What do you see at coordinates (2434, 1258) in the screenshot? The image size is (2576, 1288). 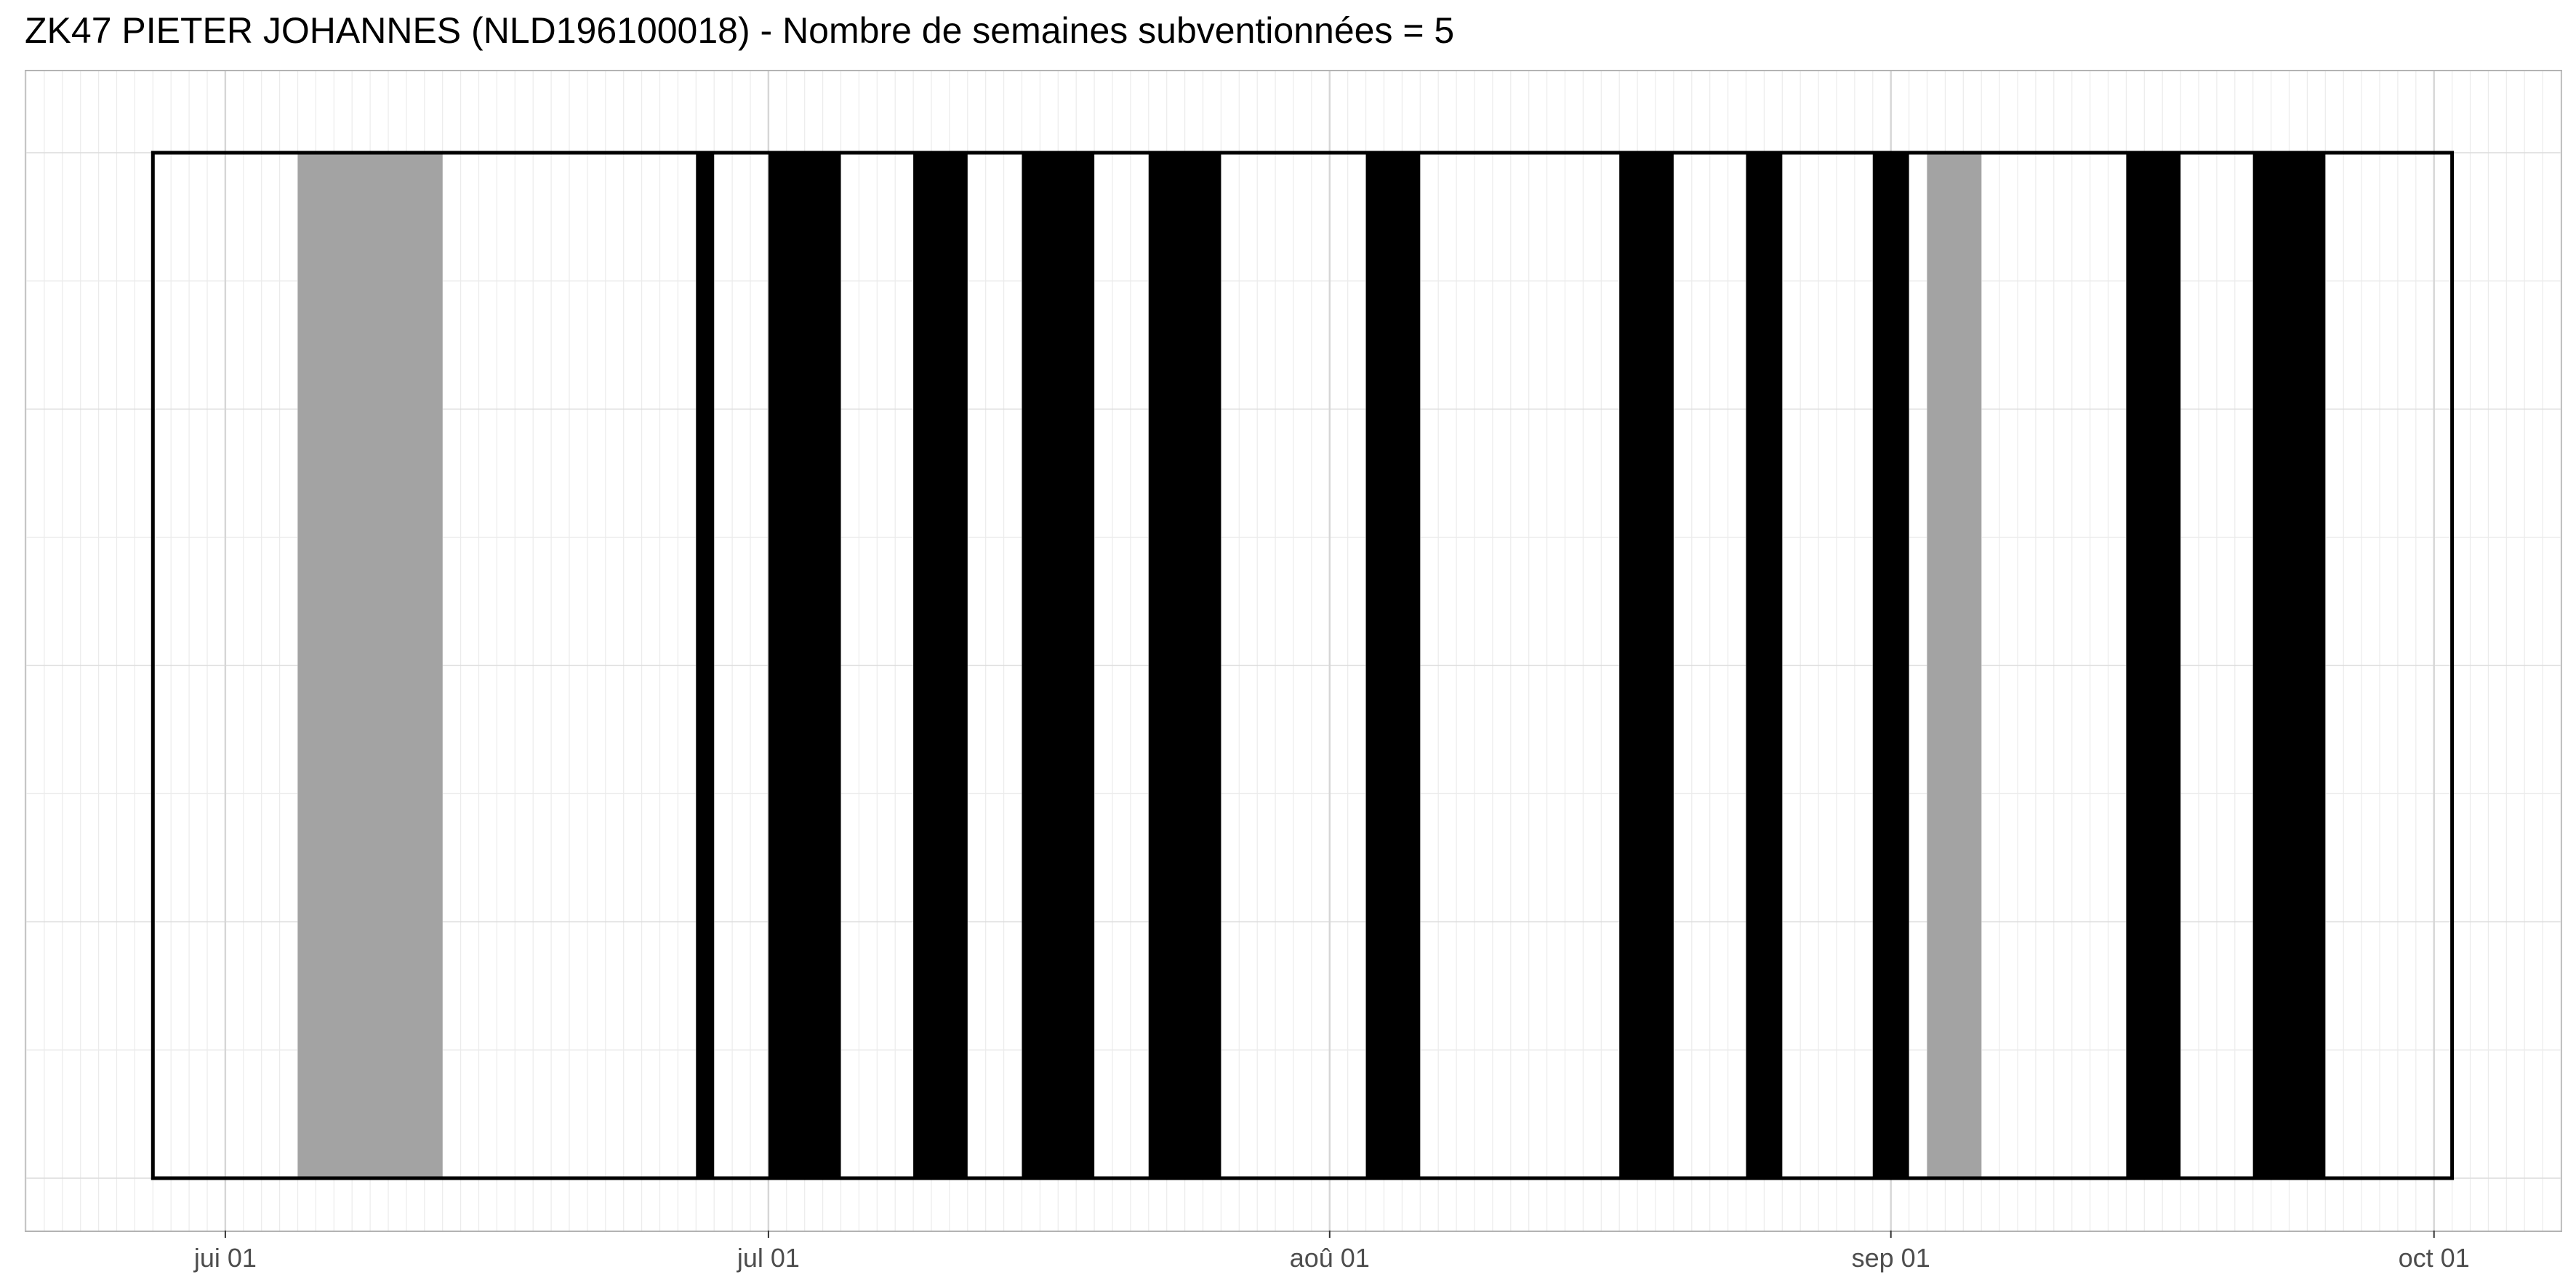 I see `x-tick-label: oct 01` at bounding box center [2434, 1258].